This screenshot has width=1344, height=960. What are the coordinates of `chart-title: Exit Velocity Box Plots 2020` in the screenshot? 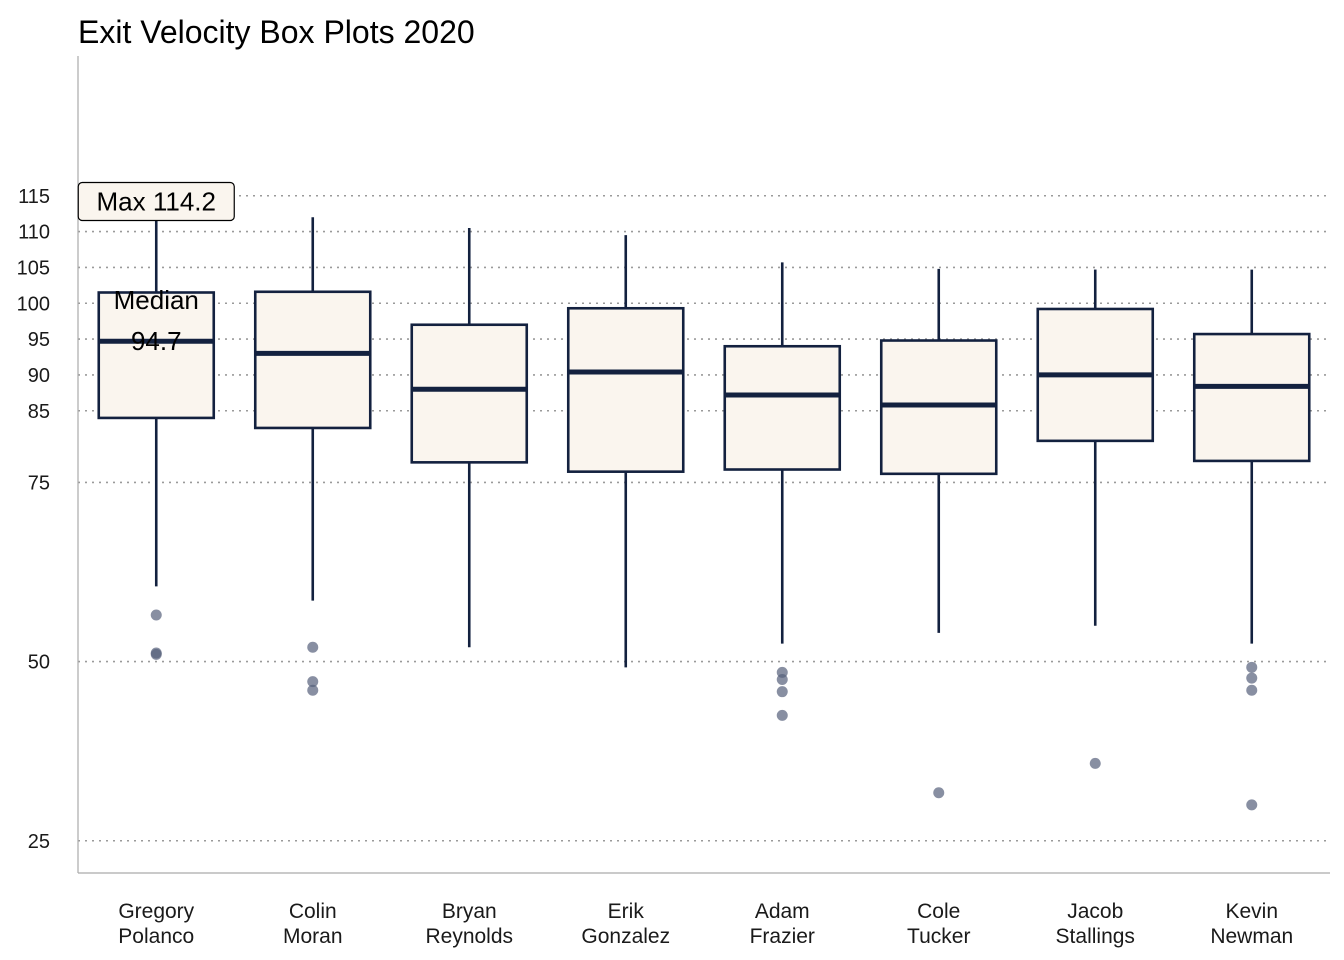 It's located at (276, 32).